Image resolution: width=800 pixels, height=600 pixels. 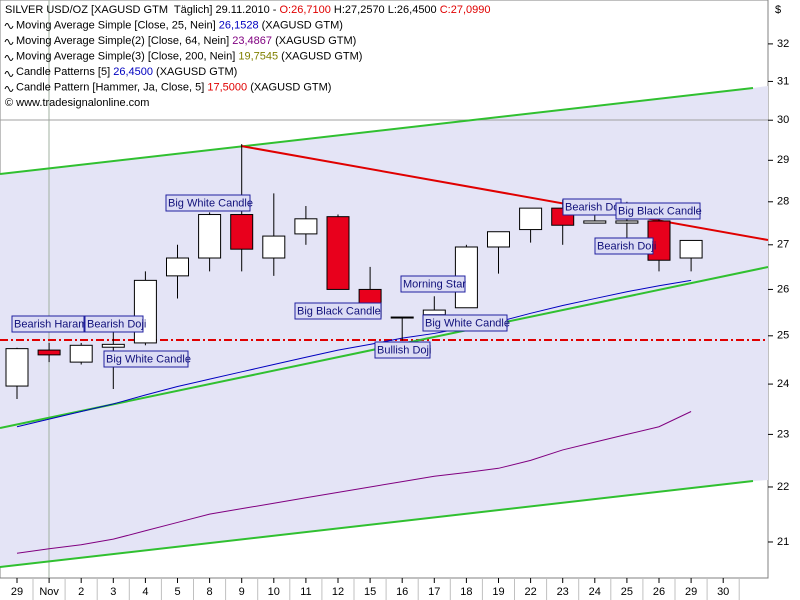 I want to click on channel-bottom, so click(x=377, y=524).